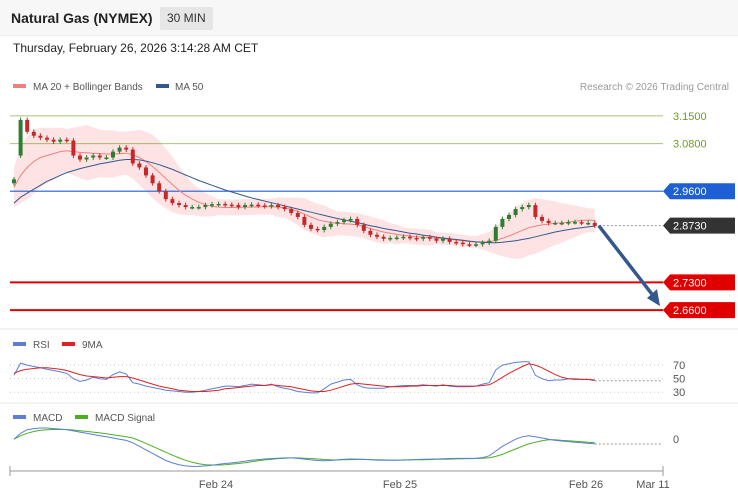  What do you see at coordinates (47, 418) in the screenshot?
I see `macd-legend-label: MACD` at bounding box center [47, 418].